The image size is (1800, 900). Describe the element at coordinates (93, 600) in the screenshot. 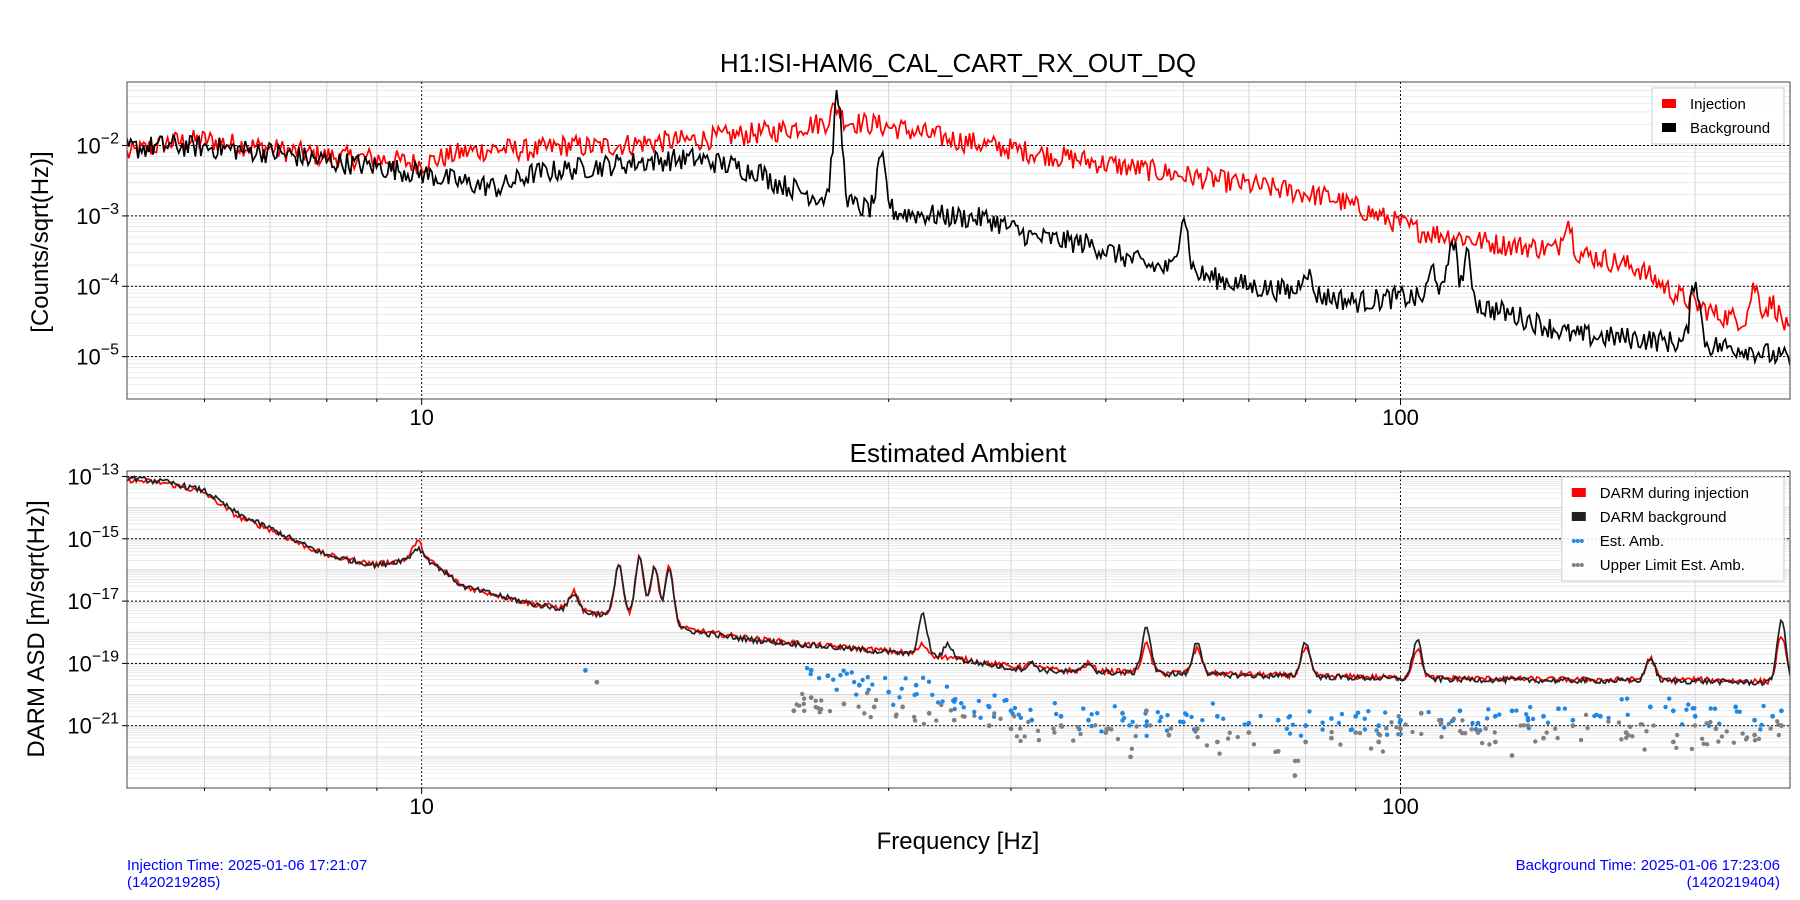

I see `y-tick-label: 10−17` at that location.